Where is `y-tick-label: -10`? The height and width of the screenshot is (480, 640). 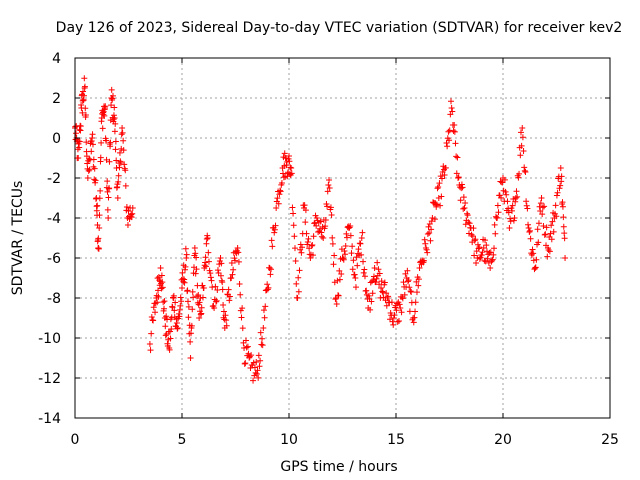
y-tick-label: -10 is located at coordinates (49, 339).